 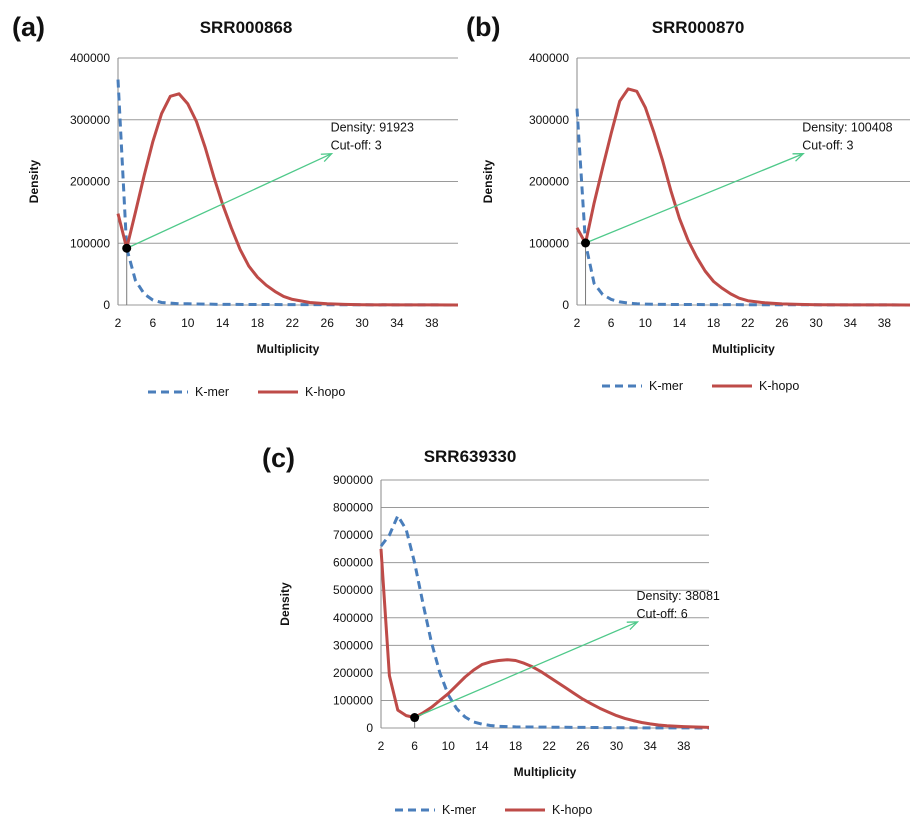 I want to click on y-tick-label: 700000, so click(x=353, y=535).